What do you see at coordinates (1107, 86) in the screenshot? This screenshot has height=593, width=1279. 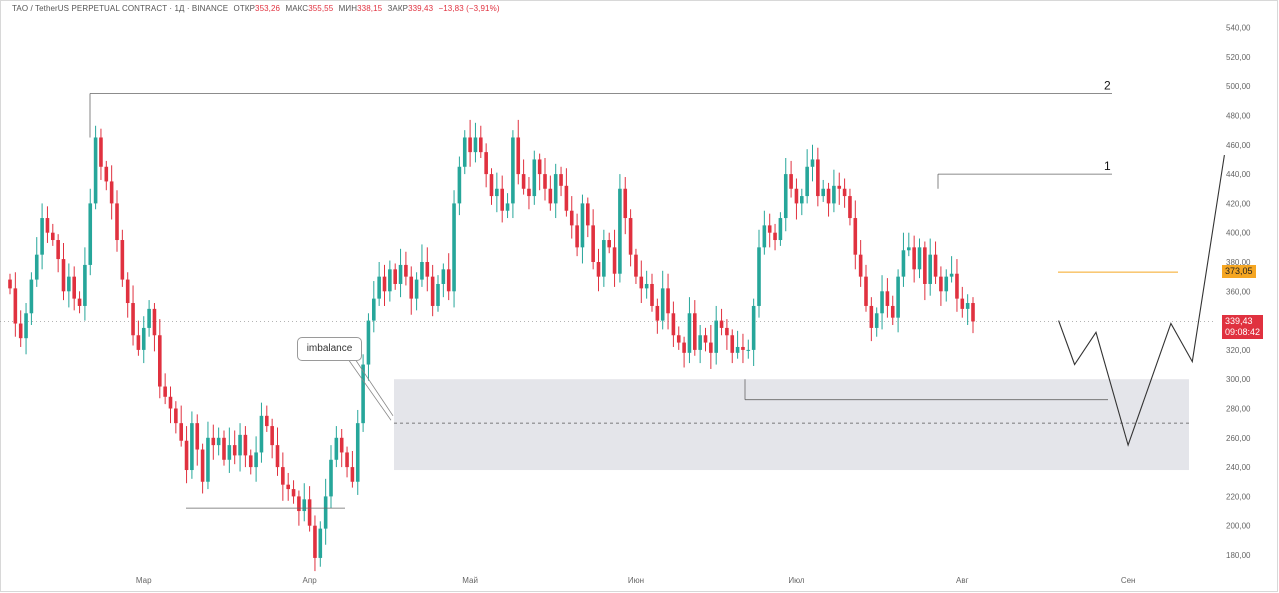 I see `level-2-label: 2` at bounding box center [1107, 86].